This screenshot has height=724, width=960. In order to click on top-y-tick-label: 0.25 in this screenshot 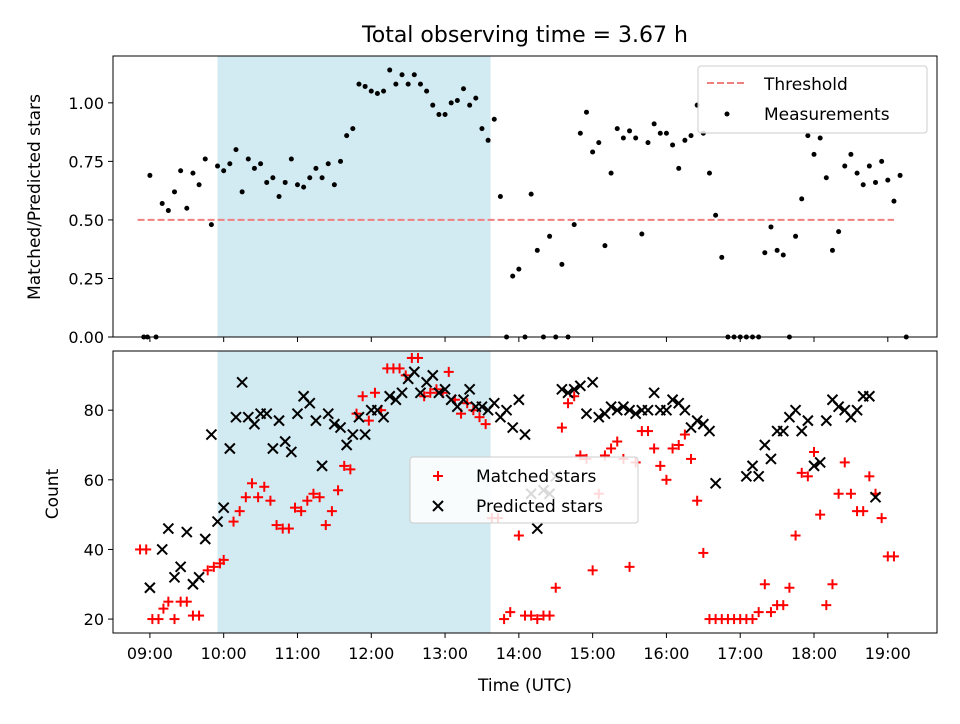, I will do `click(86, 278)`.